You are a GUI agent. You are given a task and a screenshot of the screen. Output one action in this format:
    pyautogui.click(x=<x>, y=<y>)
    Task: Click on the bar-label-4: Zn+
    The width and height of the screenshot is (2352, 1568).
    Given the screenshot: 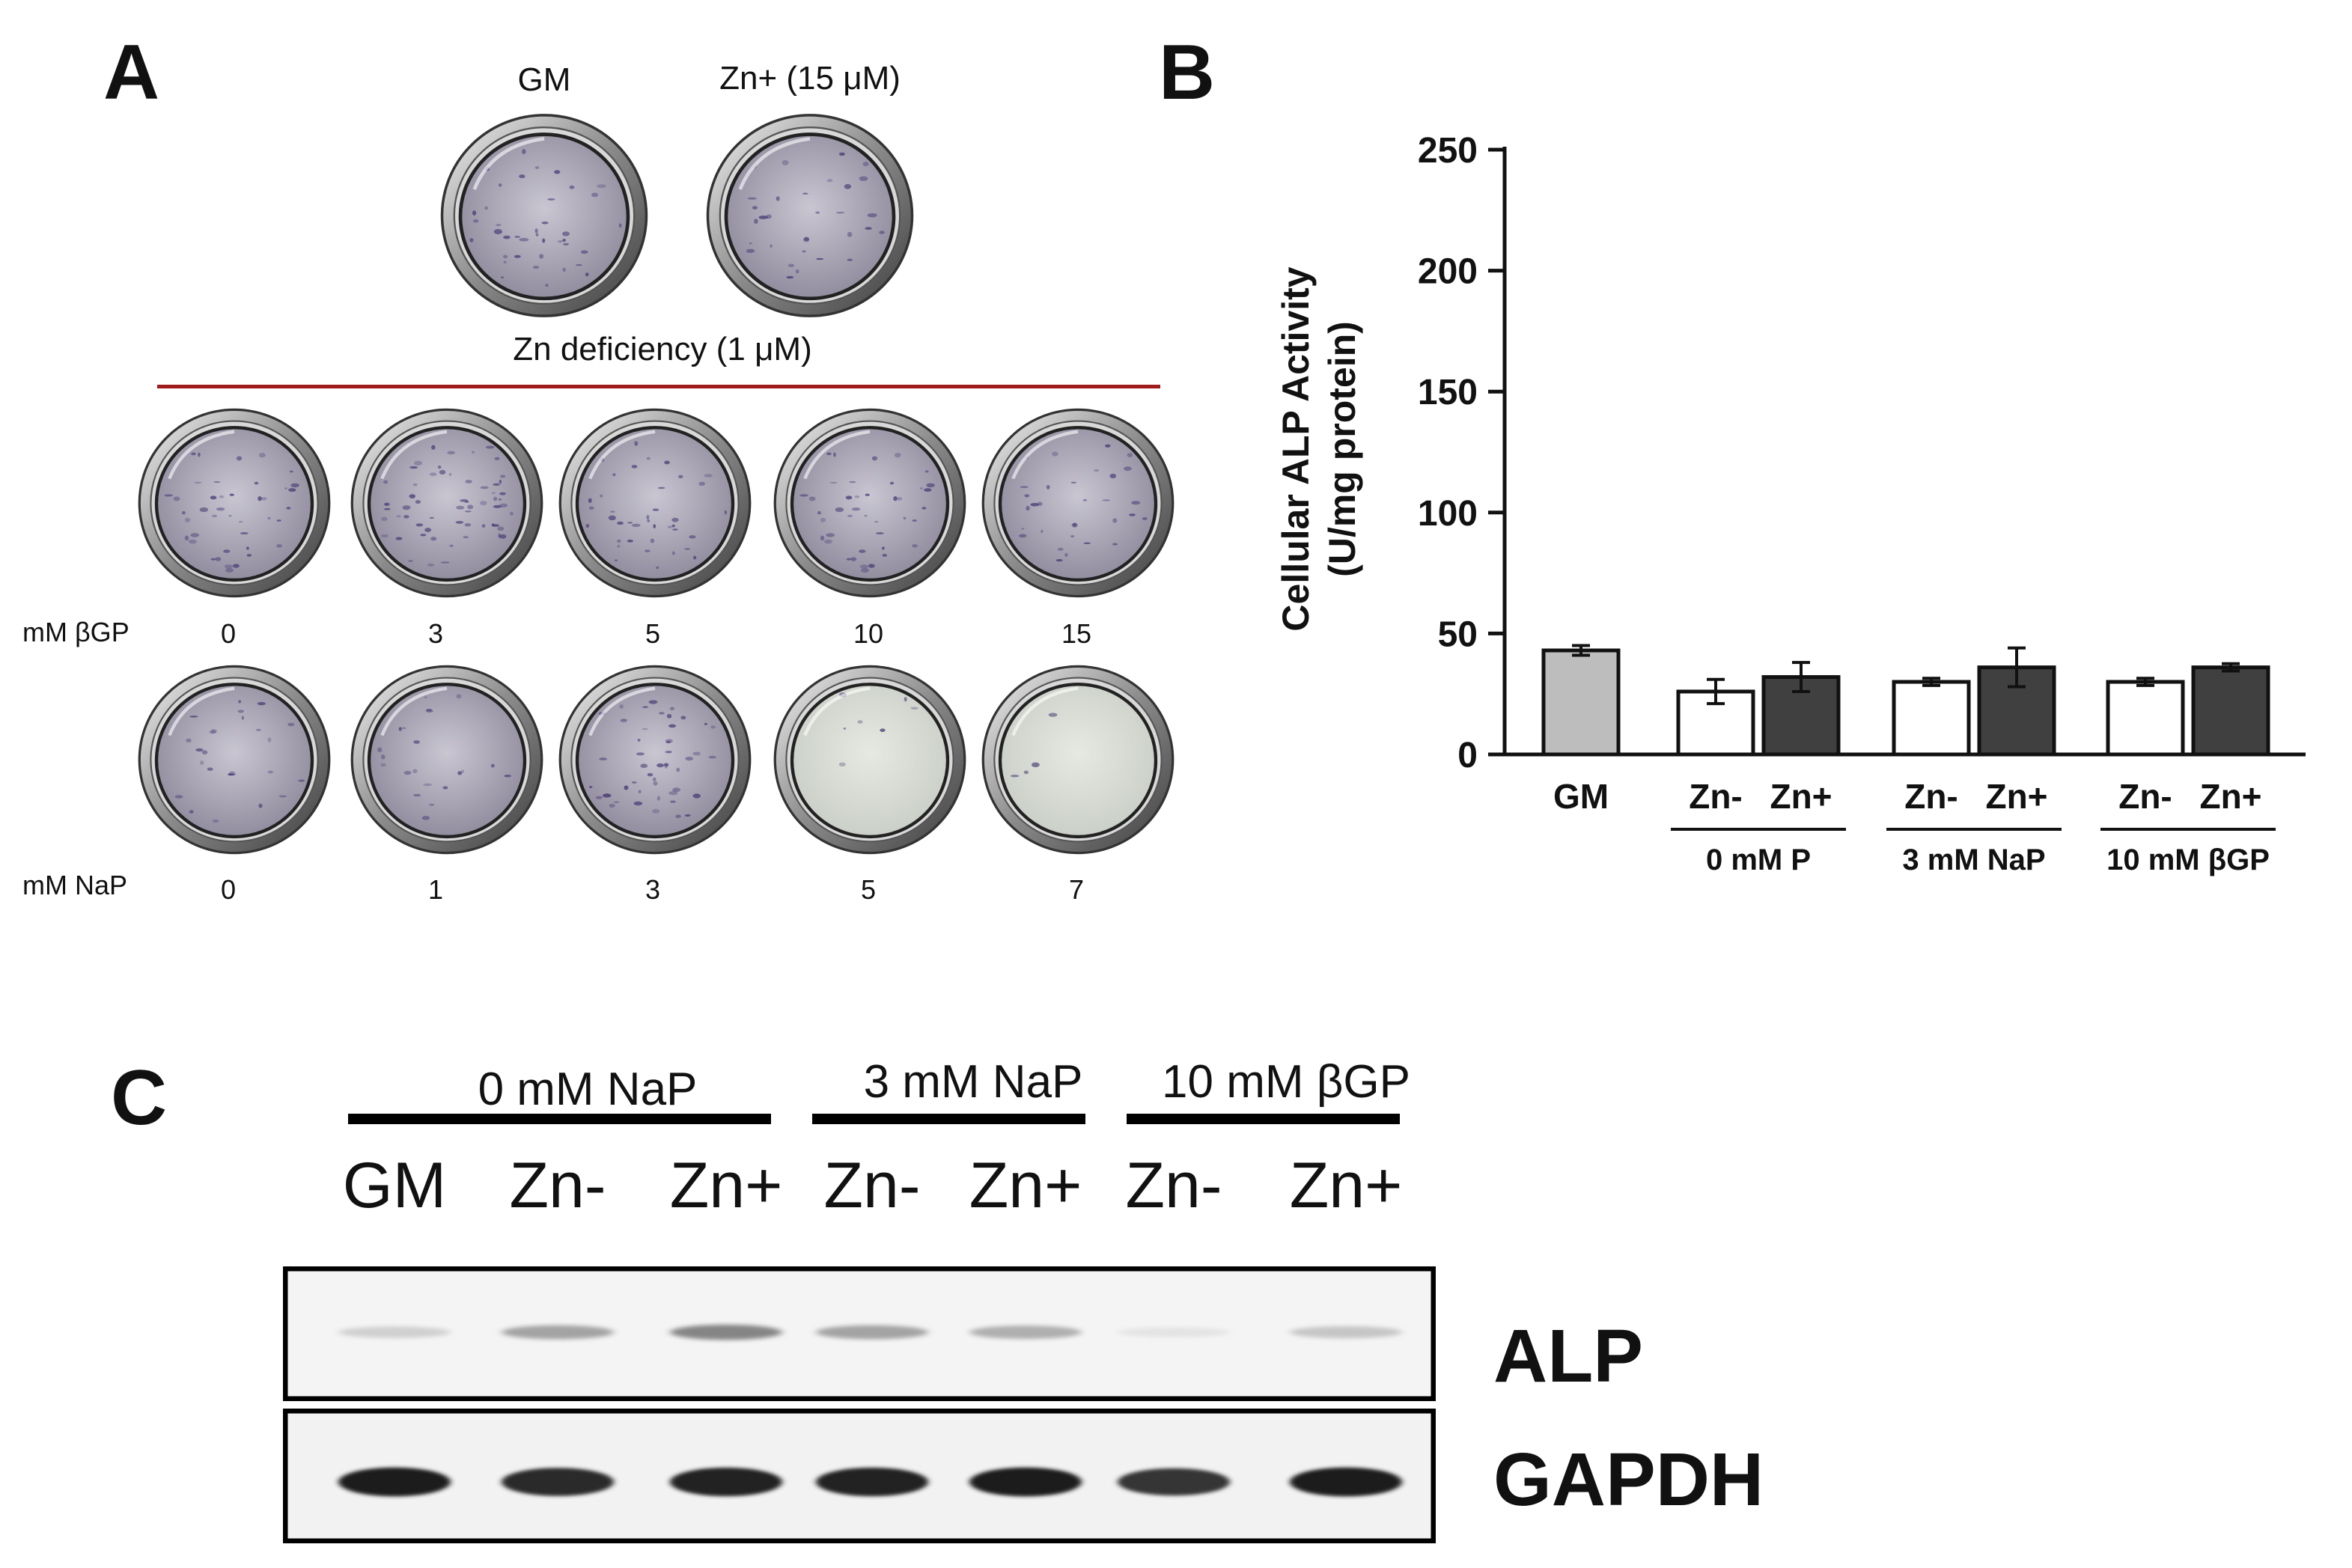 What is the action you would take?
    pyautogui.click(x=2016, y=796)
    